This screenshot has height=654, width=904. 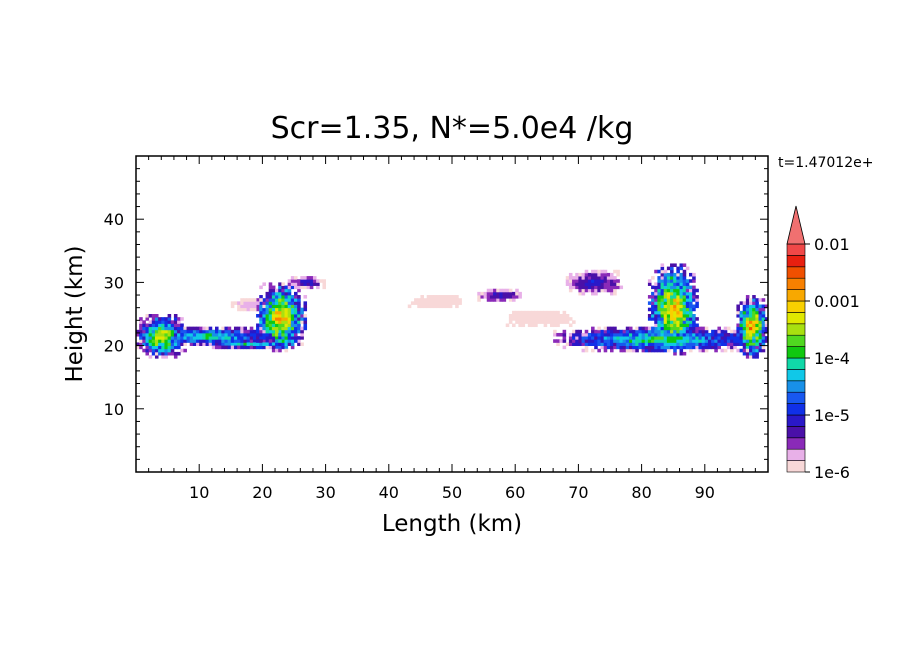 I want to click on colorbar-label: 1e-5, so click(x=832, y=415).